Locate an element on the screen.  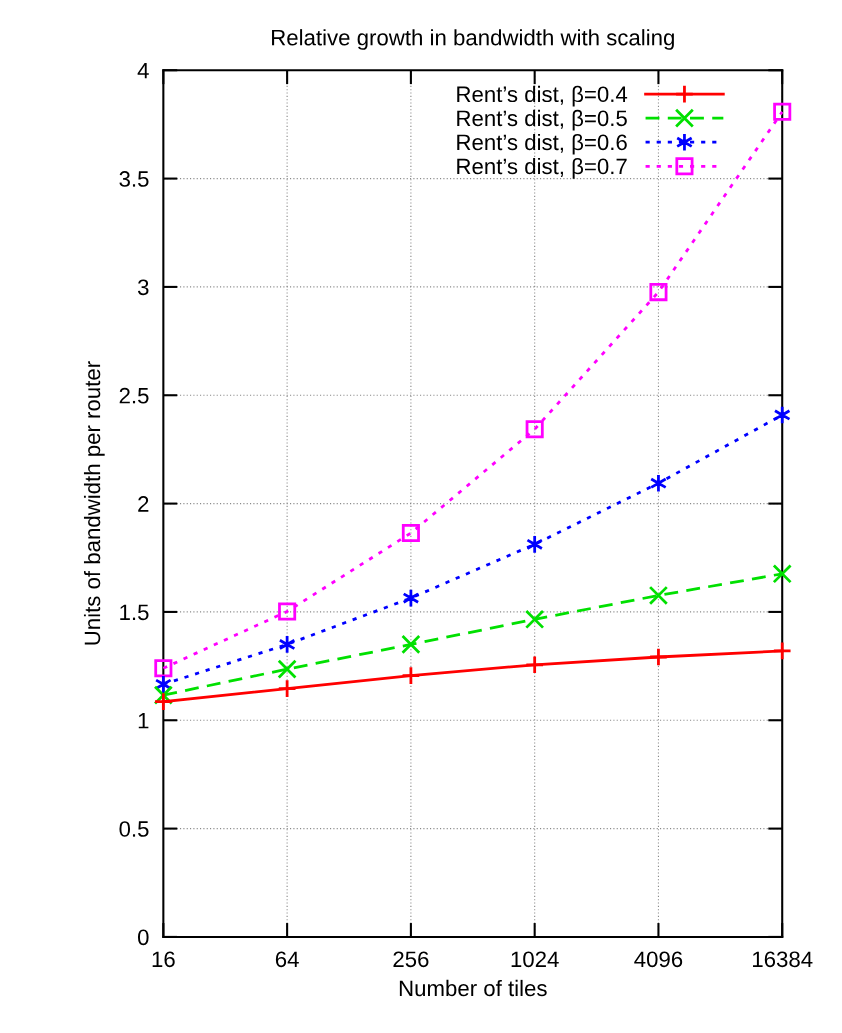
y-tick-label: 4 is located at coordinates (143, 71).